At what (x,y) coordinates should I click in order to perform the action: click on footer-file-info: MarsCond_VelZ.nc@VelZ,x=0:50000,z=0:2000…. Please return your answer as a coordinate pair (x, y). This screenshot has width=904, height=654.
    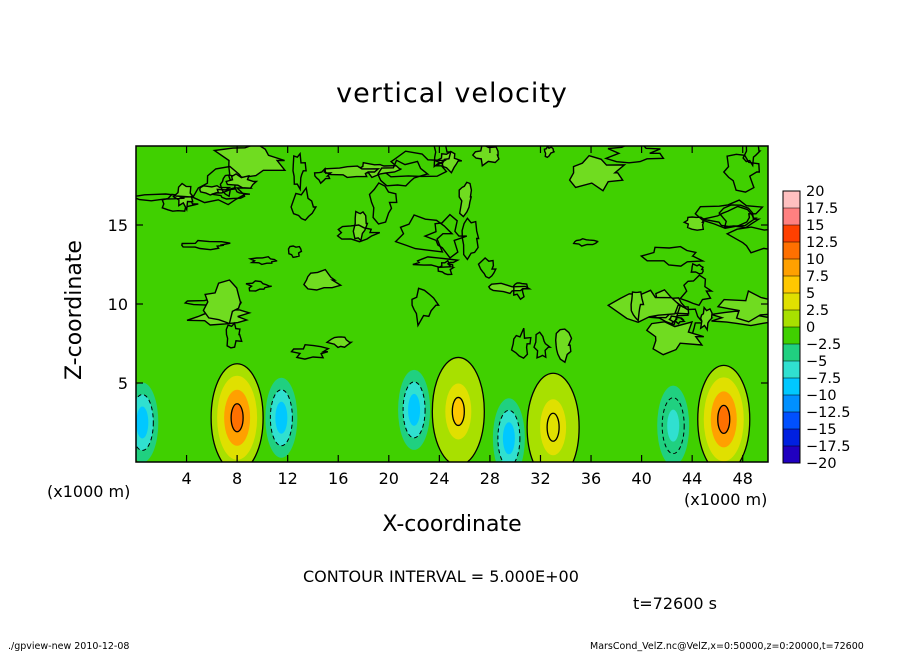
    Looking at the image, I should click on (727, 646).